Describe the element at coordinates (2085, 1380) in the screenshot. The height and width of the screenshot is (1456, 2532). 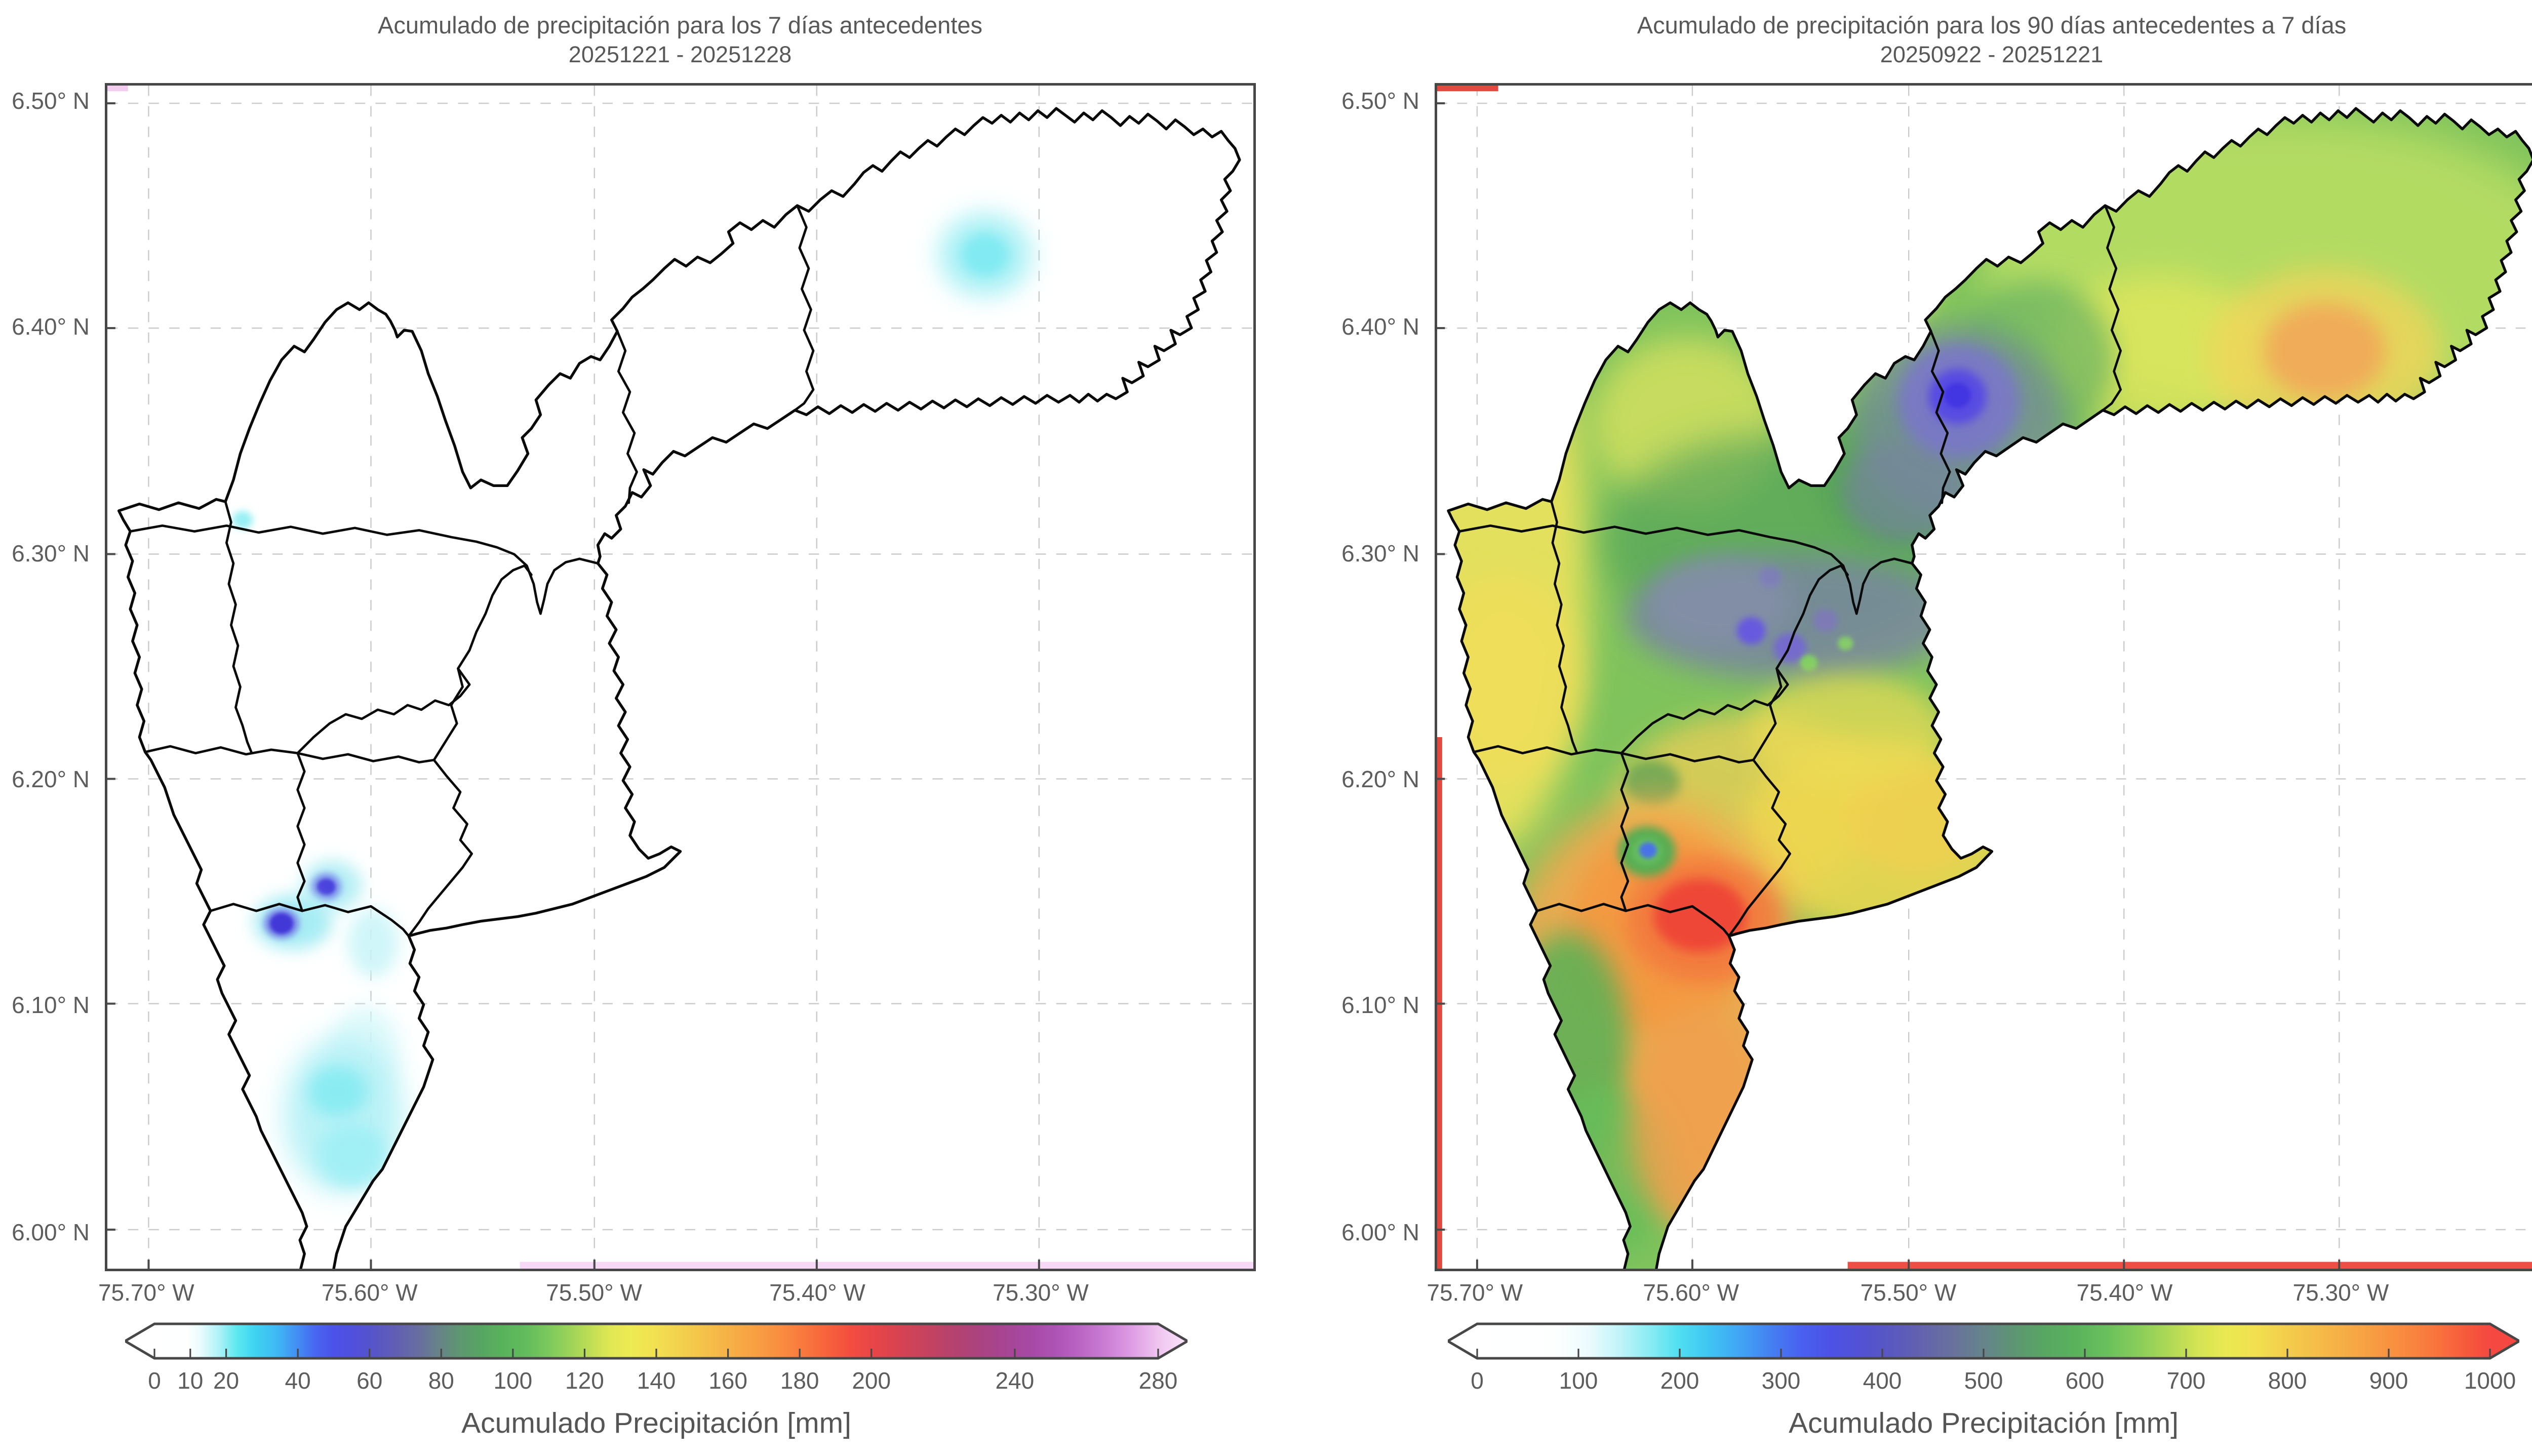
I see `colorbar-tick-label: 600` at that location.